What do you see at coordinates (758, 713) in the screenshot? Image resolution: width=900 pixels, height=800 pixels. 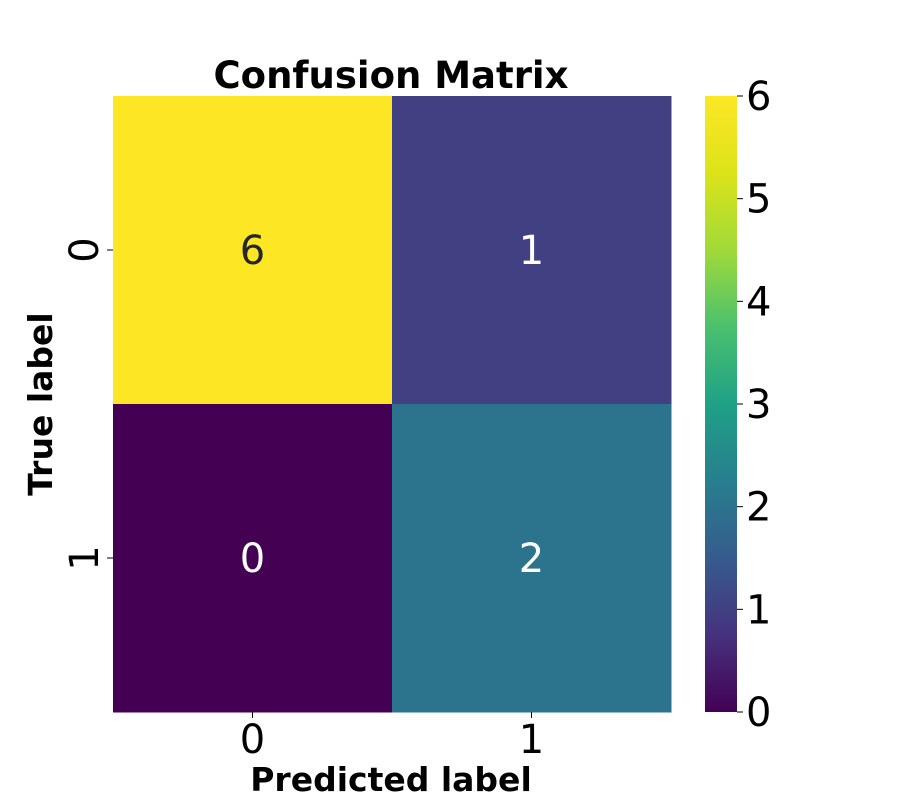 I see `colorbar-tick-label-0: 0` at bounding box center [758, 713].